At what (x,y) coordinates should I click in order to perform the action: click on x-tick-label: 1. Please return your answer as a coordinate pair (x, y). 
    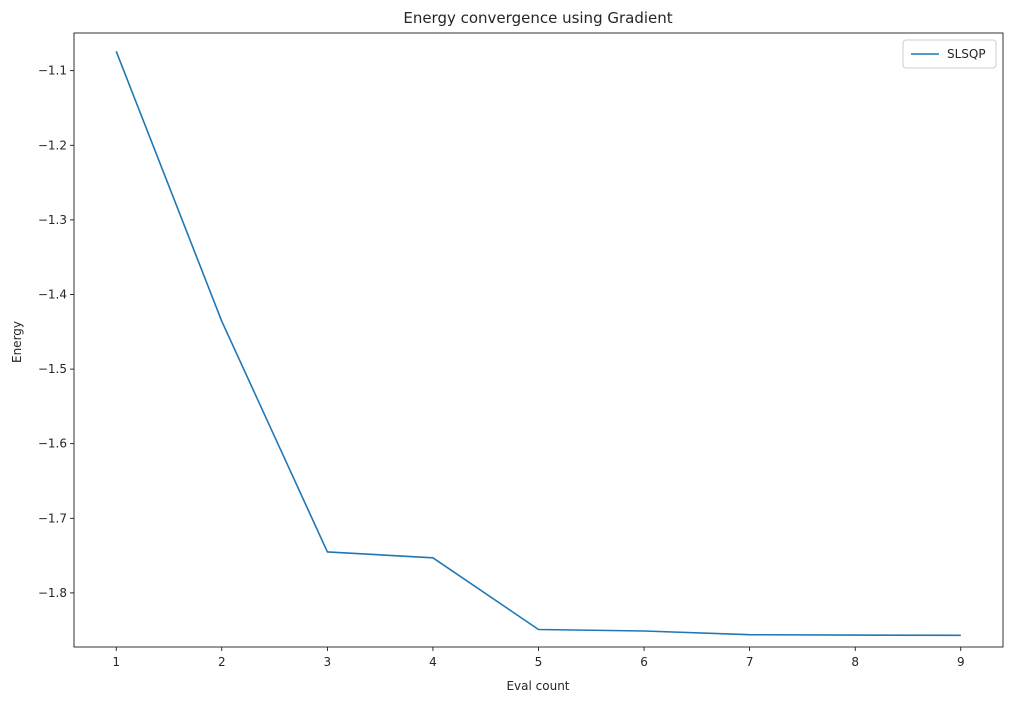
    Looking at the image, I should click on (116, 662).